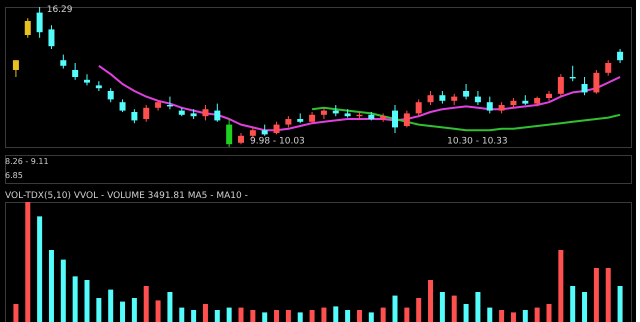  I want to click on chart-title: VOL-TDX(5,10) VVOL - VOLUME 3491.81 MA5 - MA10 -, so click(126, 196).